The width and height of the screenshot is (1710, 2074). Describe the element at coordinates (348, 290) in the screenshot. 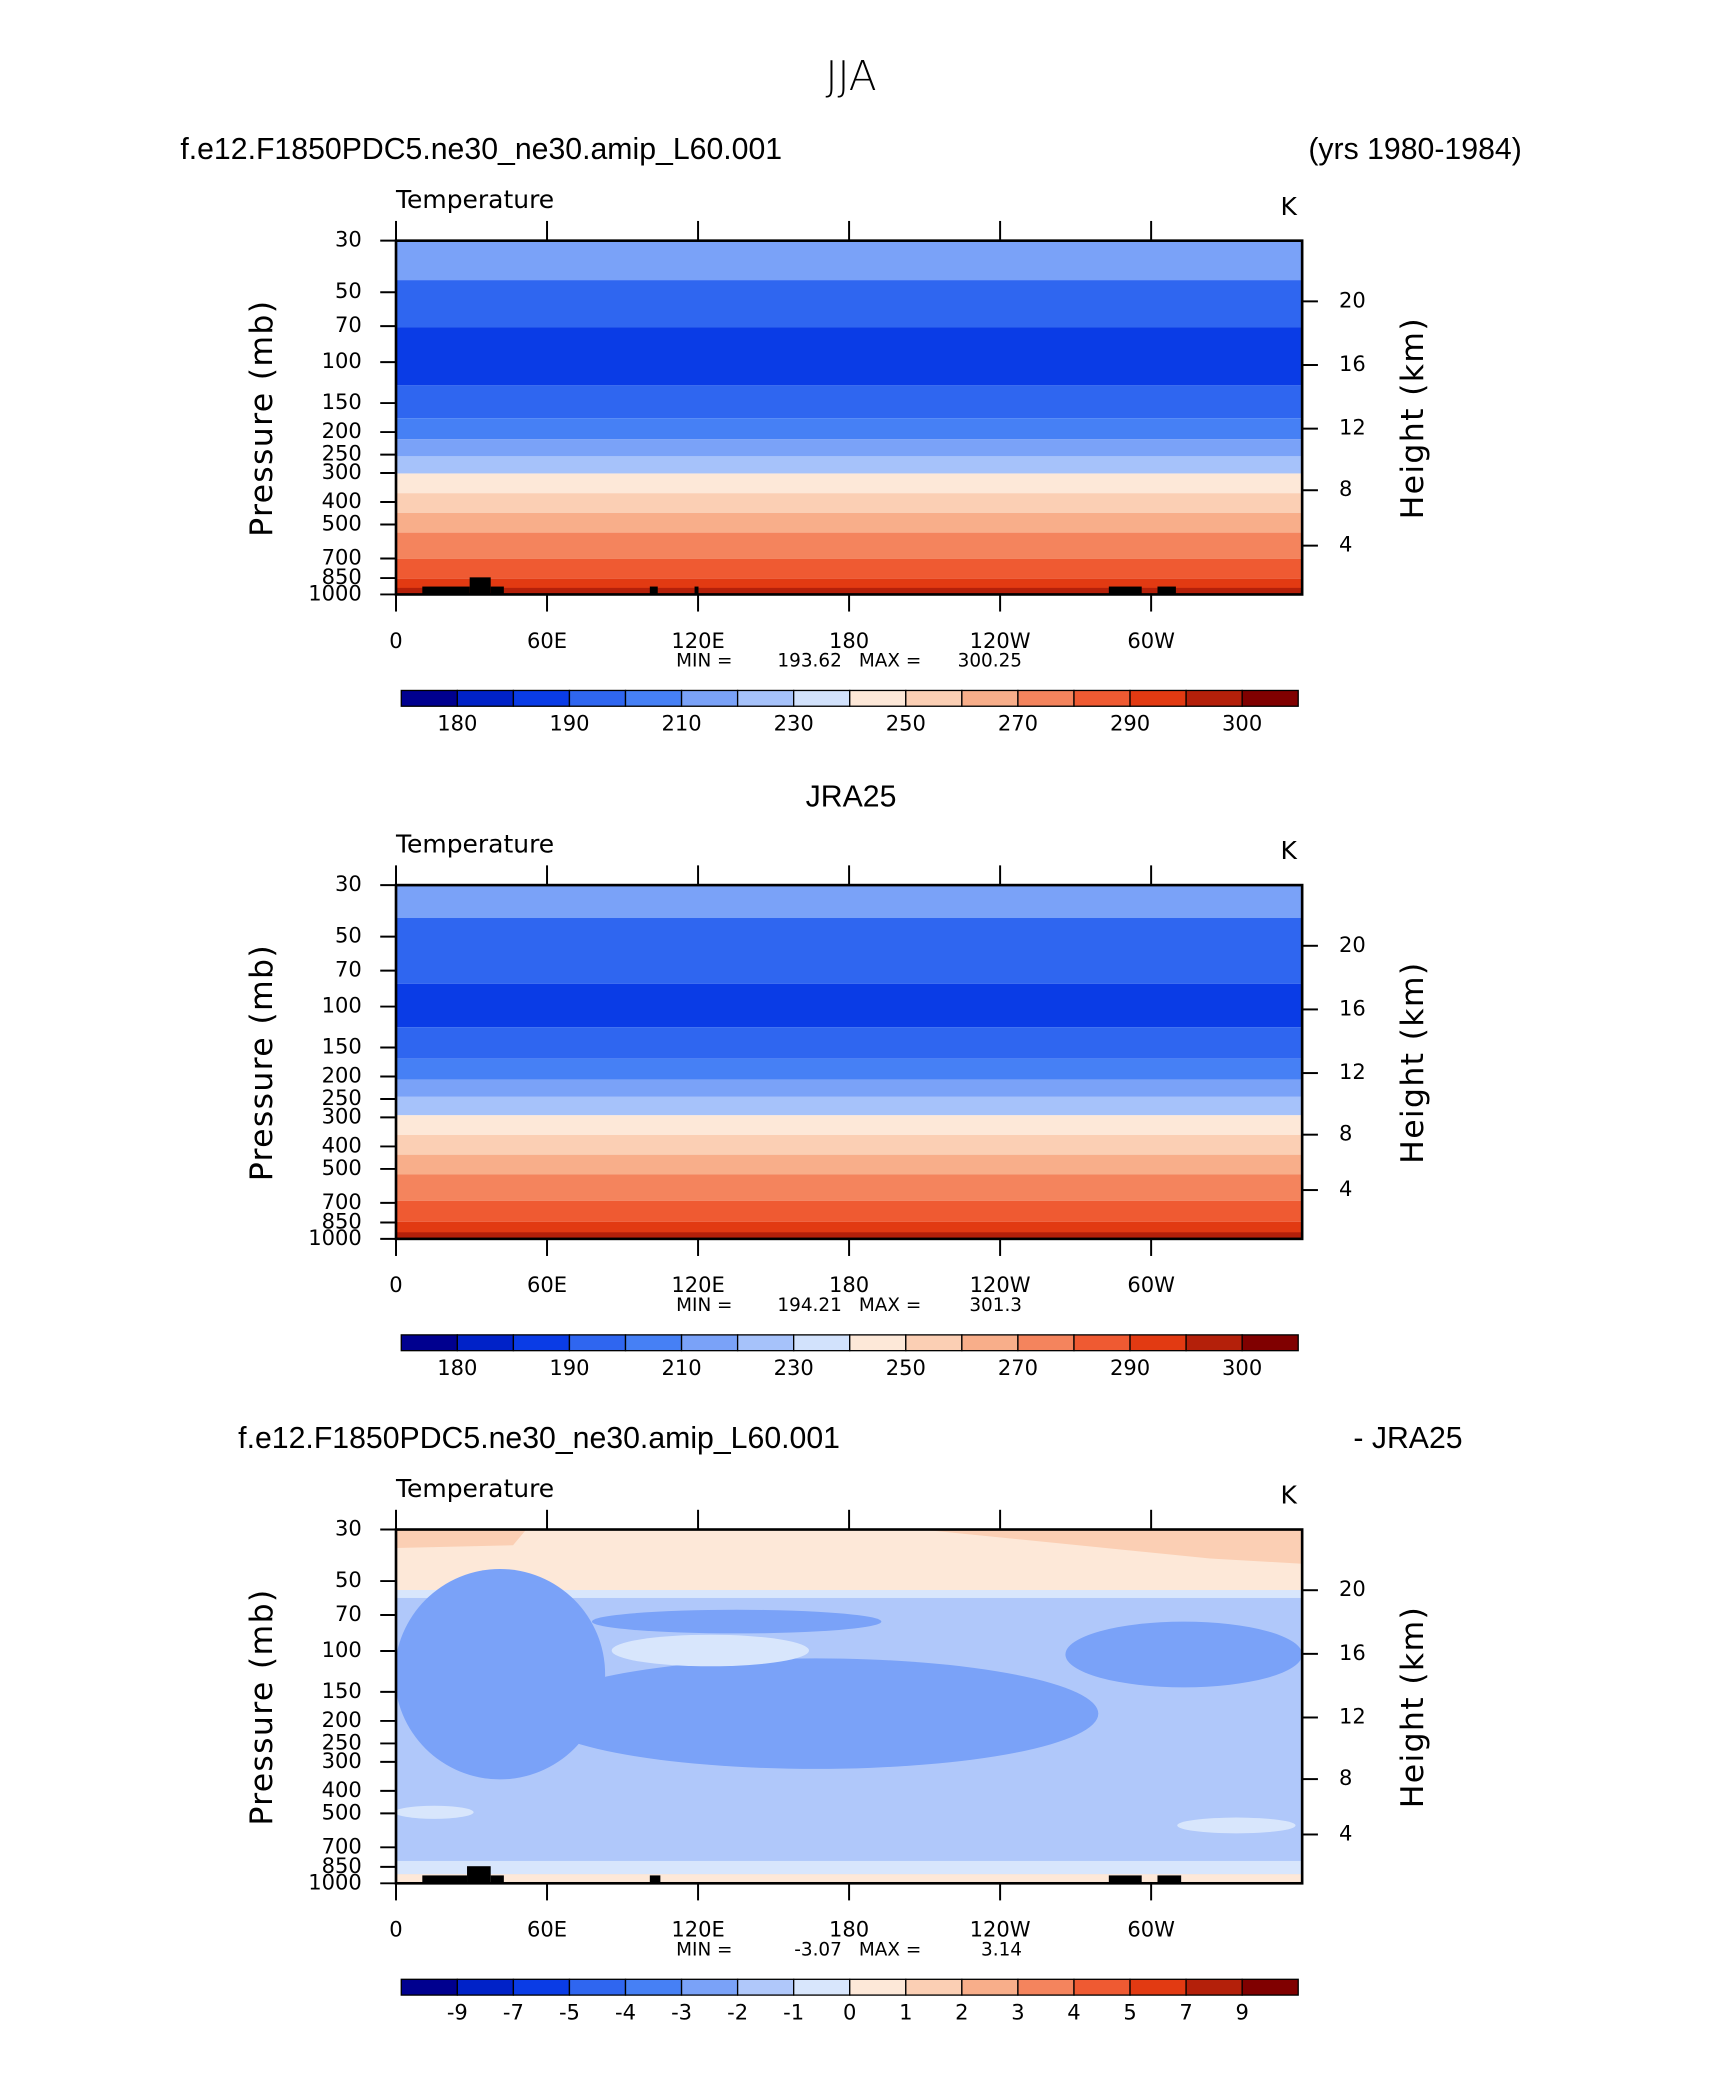

I see `y-tick-label: 50` at that location.